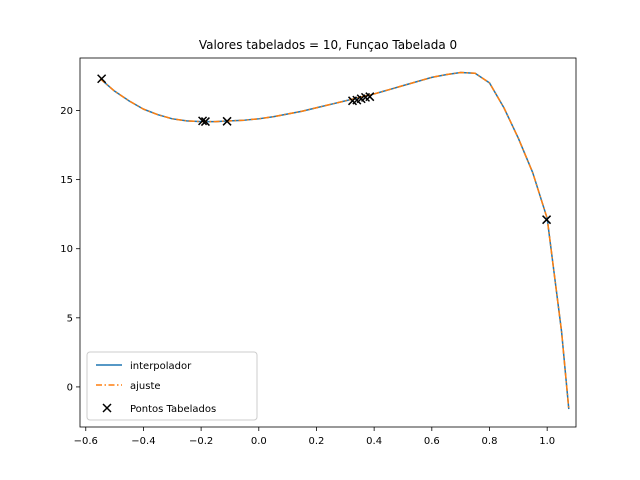  I want to click on y-tick-label: 15, so click(66, 180).